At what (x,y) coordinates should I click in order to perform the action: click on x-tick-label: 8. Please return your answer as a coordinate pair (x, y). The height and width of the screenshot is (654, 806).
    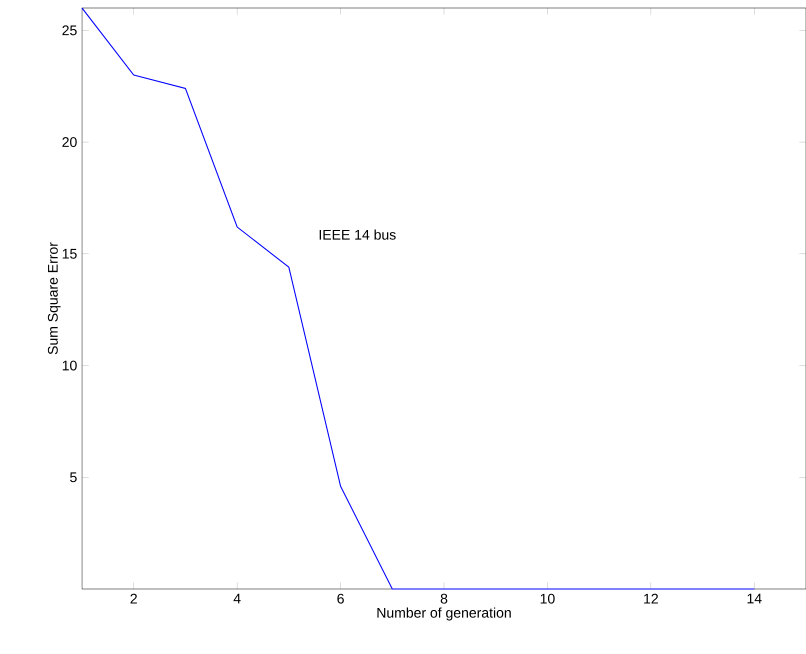
    Looking at the image, I should click on (444, 599).